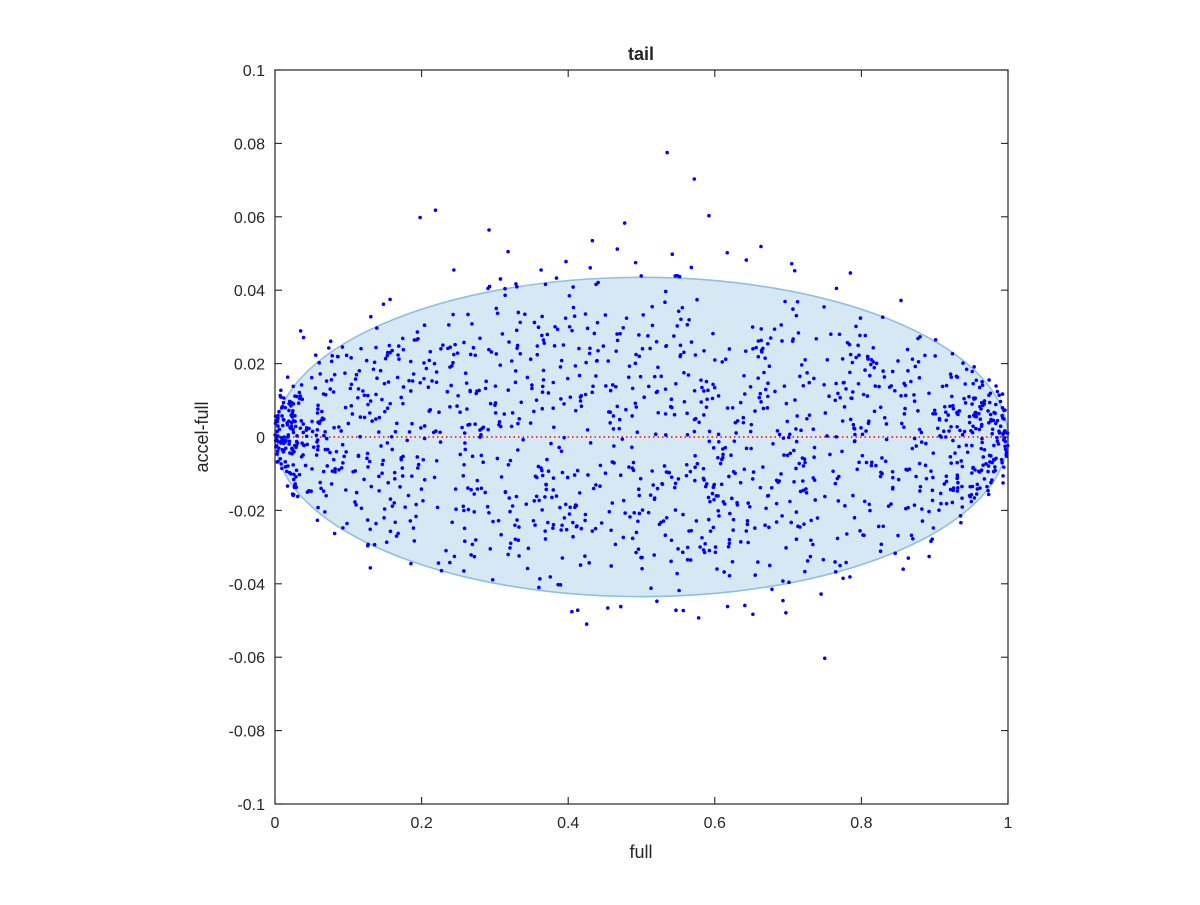  Describe the element at coordinates (247, 585) in the screenshot. I see `y-tick-label: -0.04` at that location.